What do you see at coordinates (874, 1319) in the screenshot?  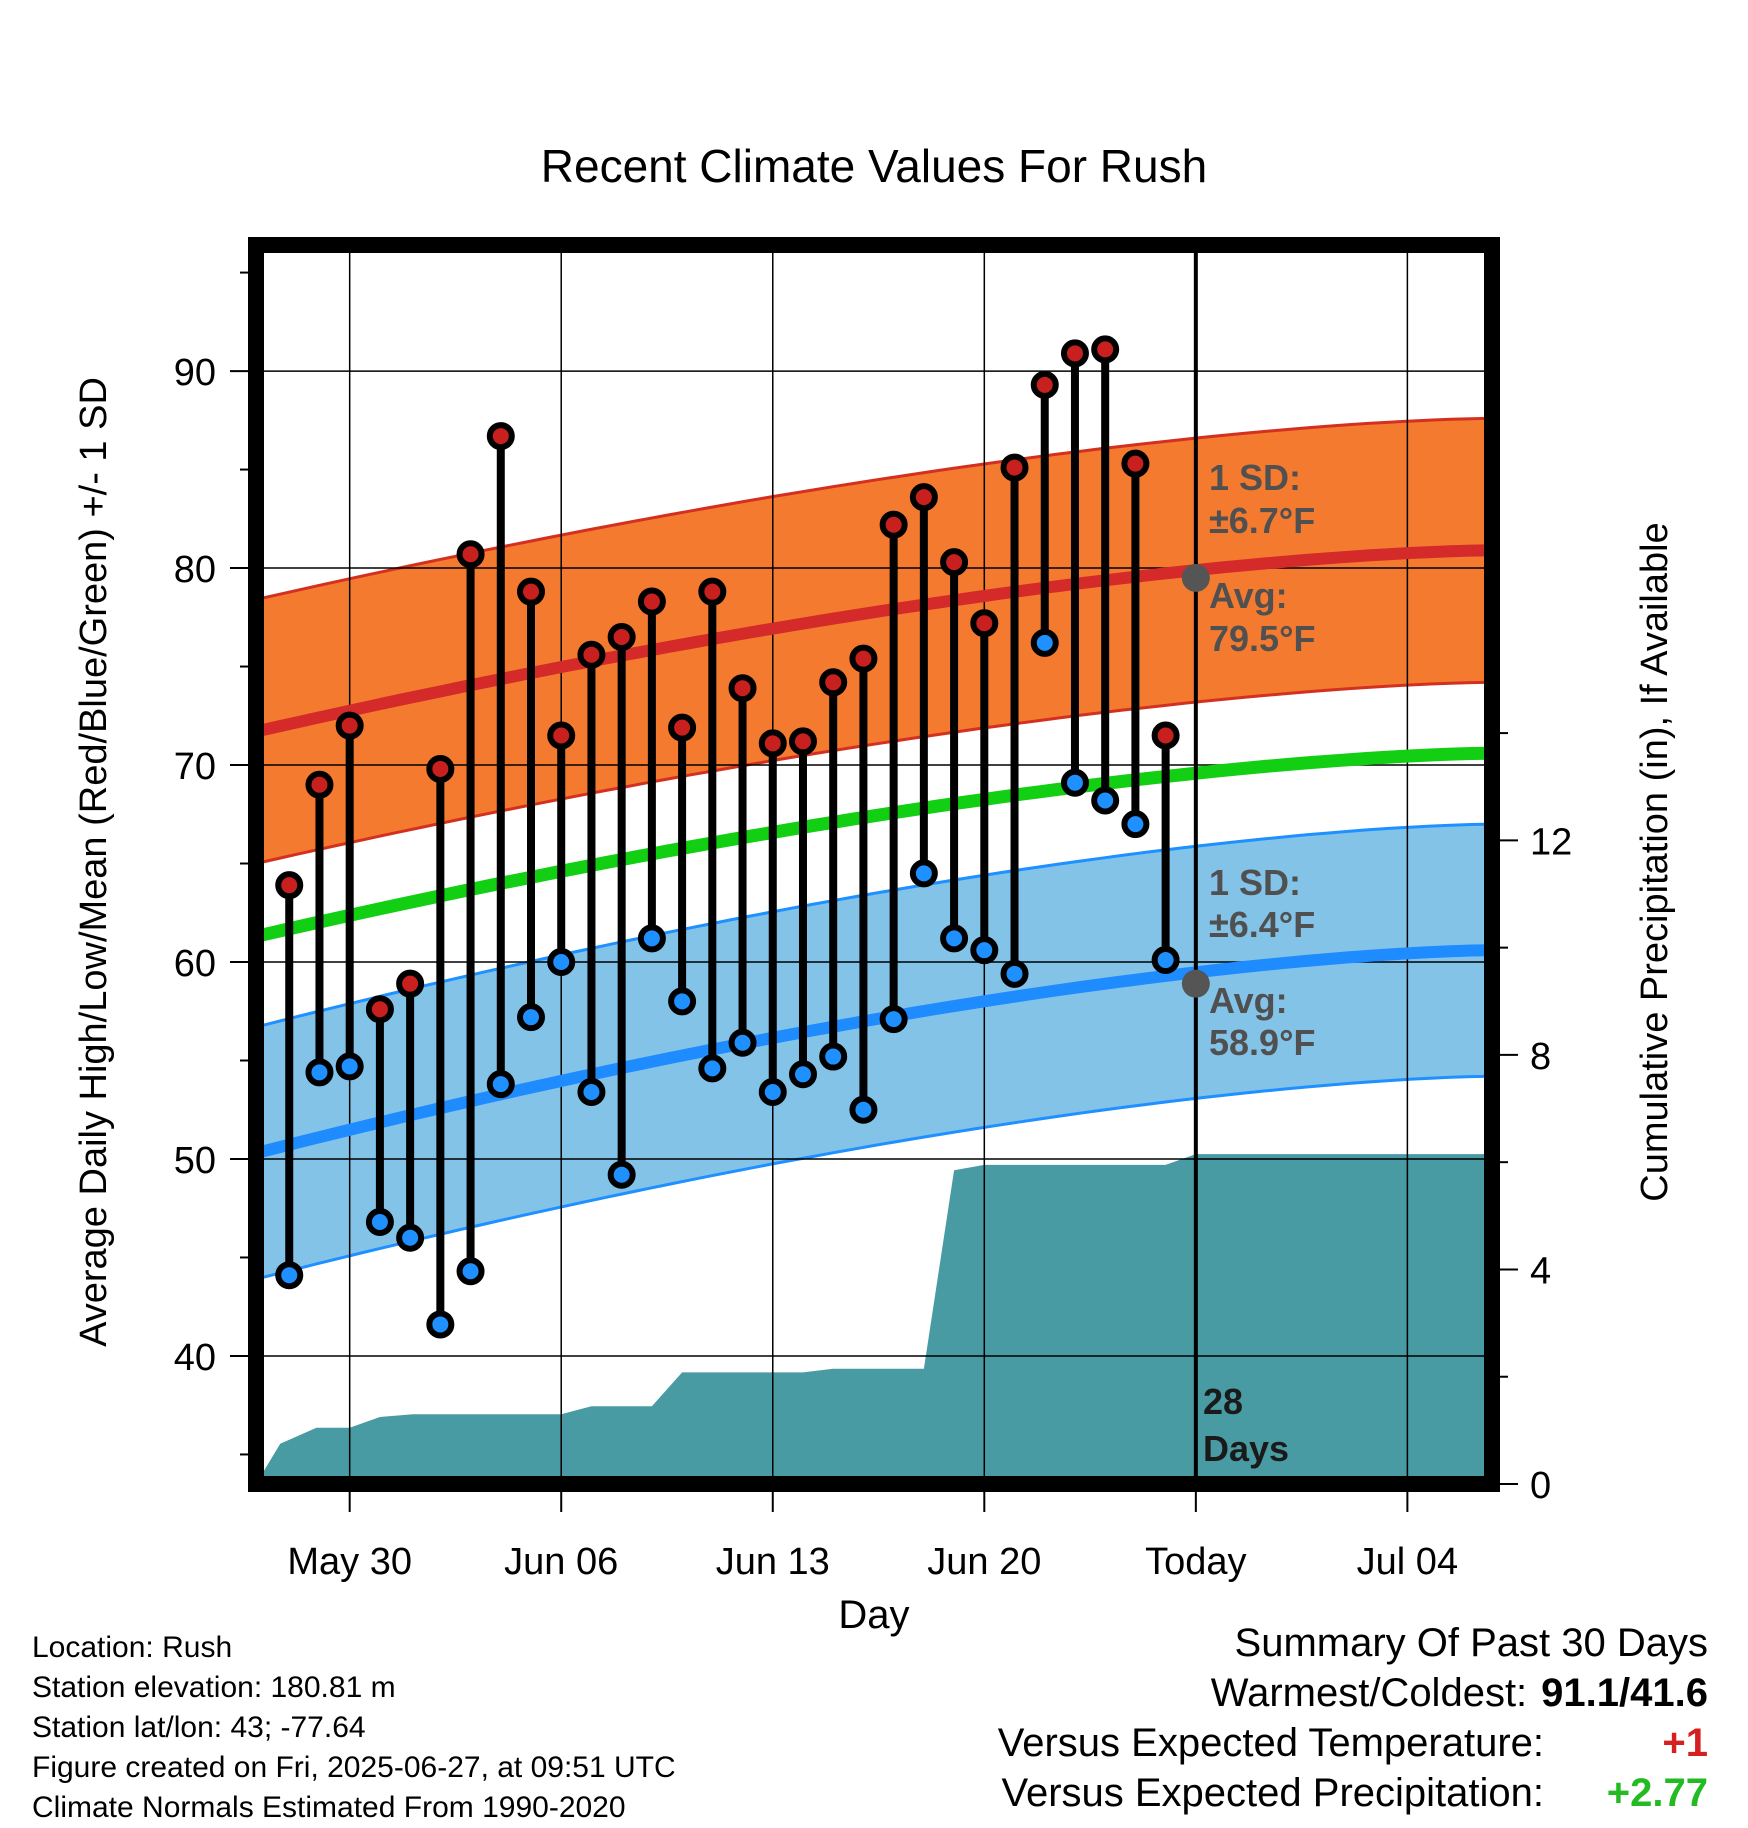 I see `precipitation-area` at bounding box center [874, 1319].